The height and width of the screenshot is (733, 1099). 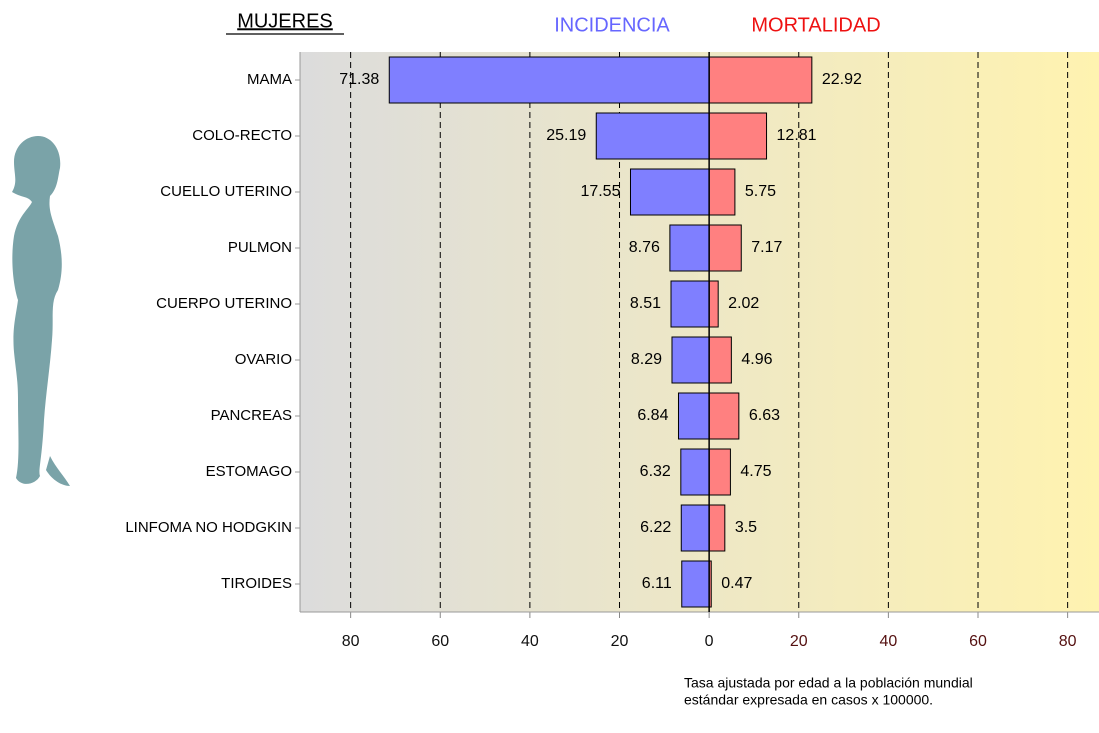 What do you see at coordinates (655, 471) in the screenshot?
I see `value-label: 6.32` at bounding box center [655, 471].